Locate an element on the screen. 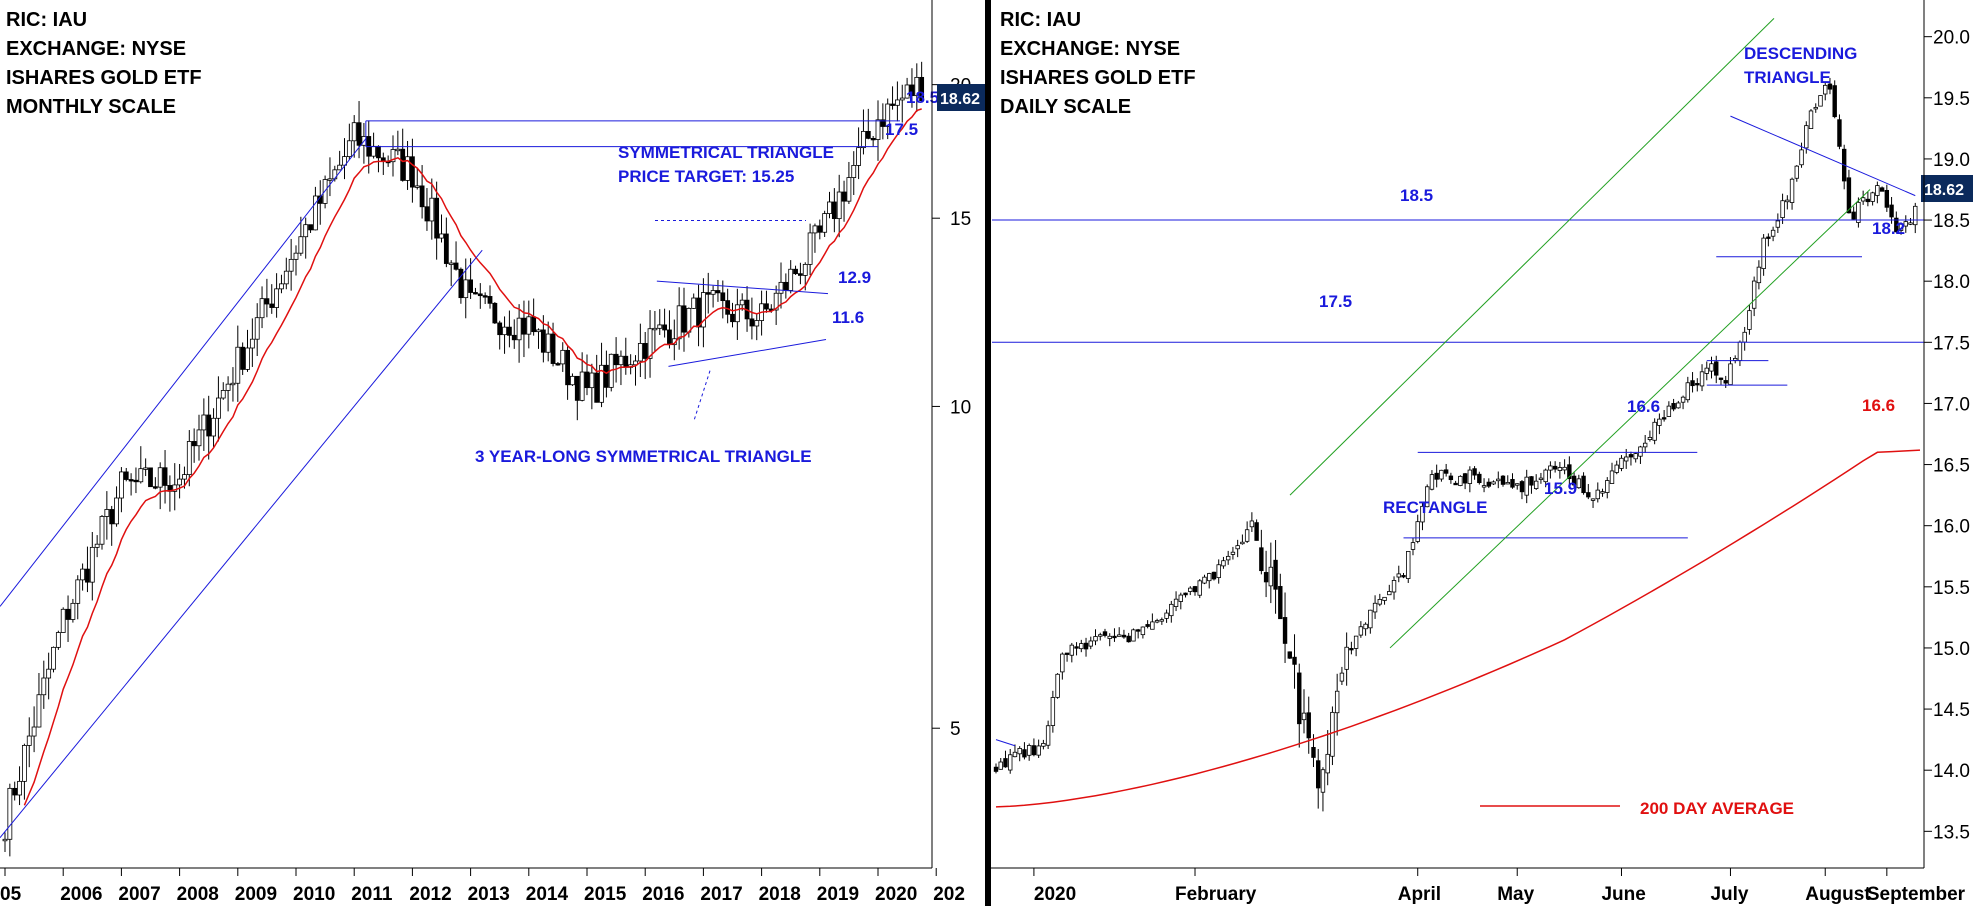  monthly-x-tick-label: 2008 is located at coordinates (198, 894).